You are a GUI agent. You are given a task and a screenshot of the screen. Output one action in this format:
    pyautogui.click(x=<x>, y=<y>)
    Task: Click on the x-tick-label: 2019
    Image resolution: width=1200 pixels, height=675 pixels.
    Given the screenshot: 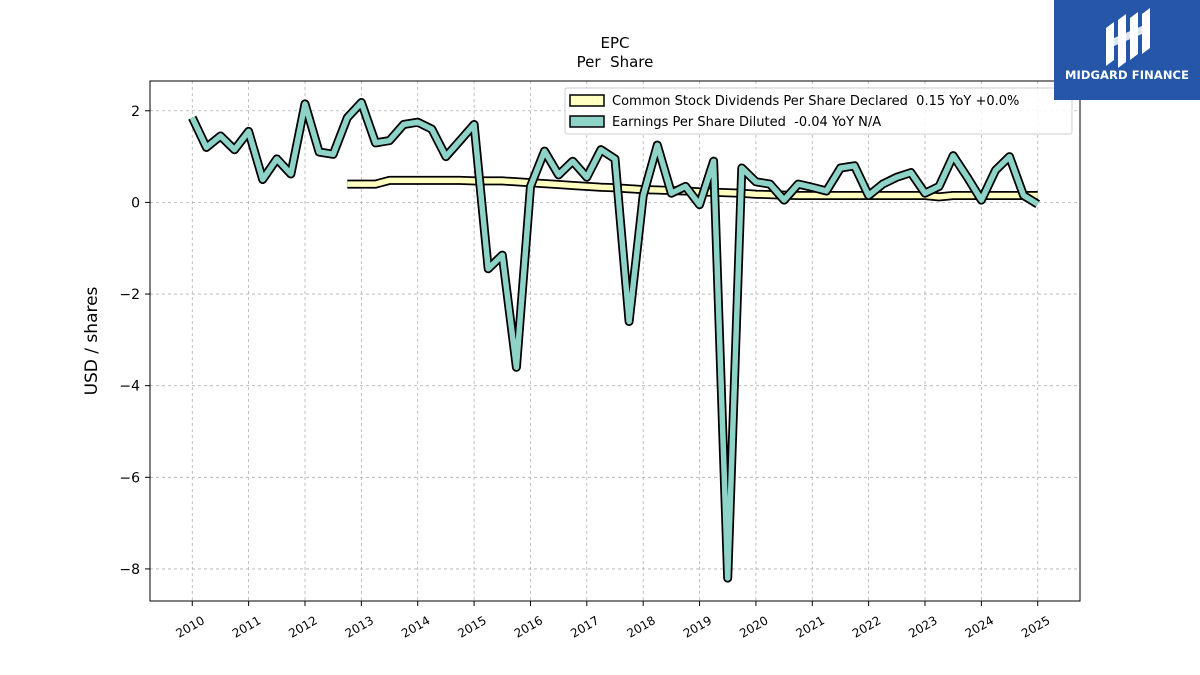 What is the action you would take?
    pyautogui.click(x=697, y=626)
    